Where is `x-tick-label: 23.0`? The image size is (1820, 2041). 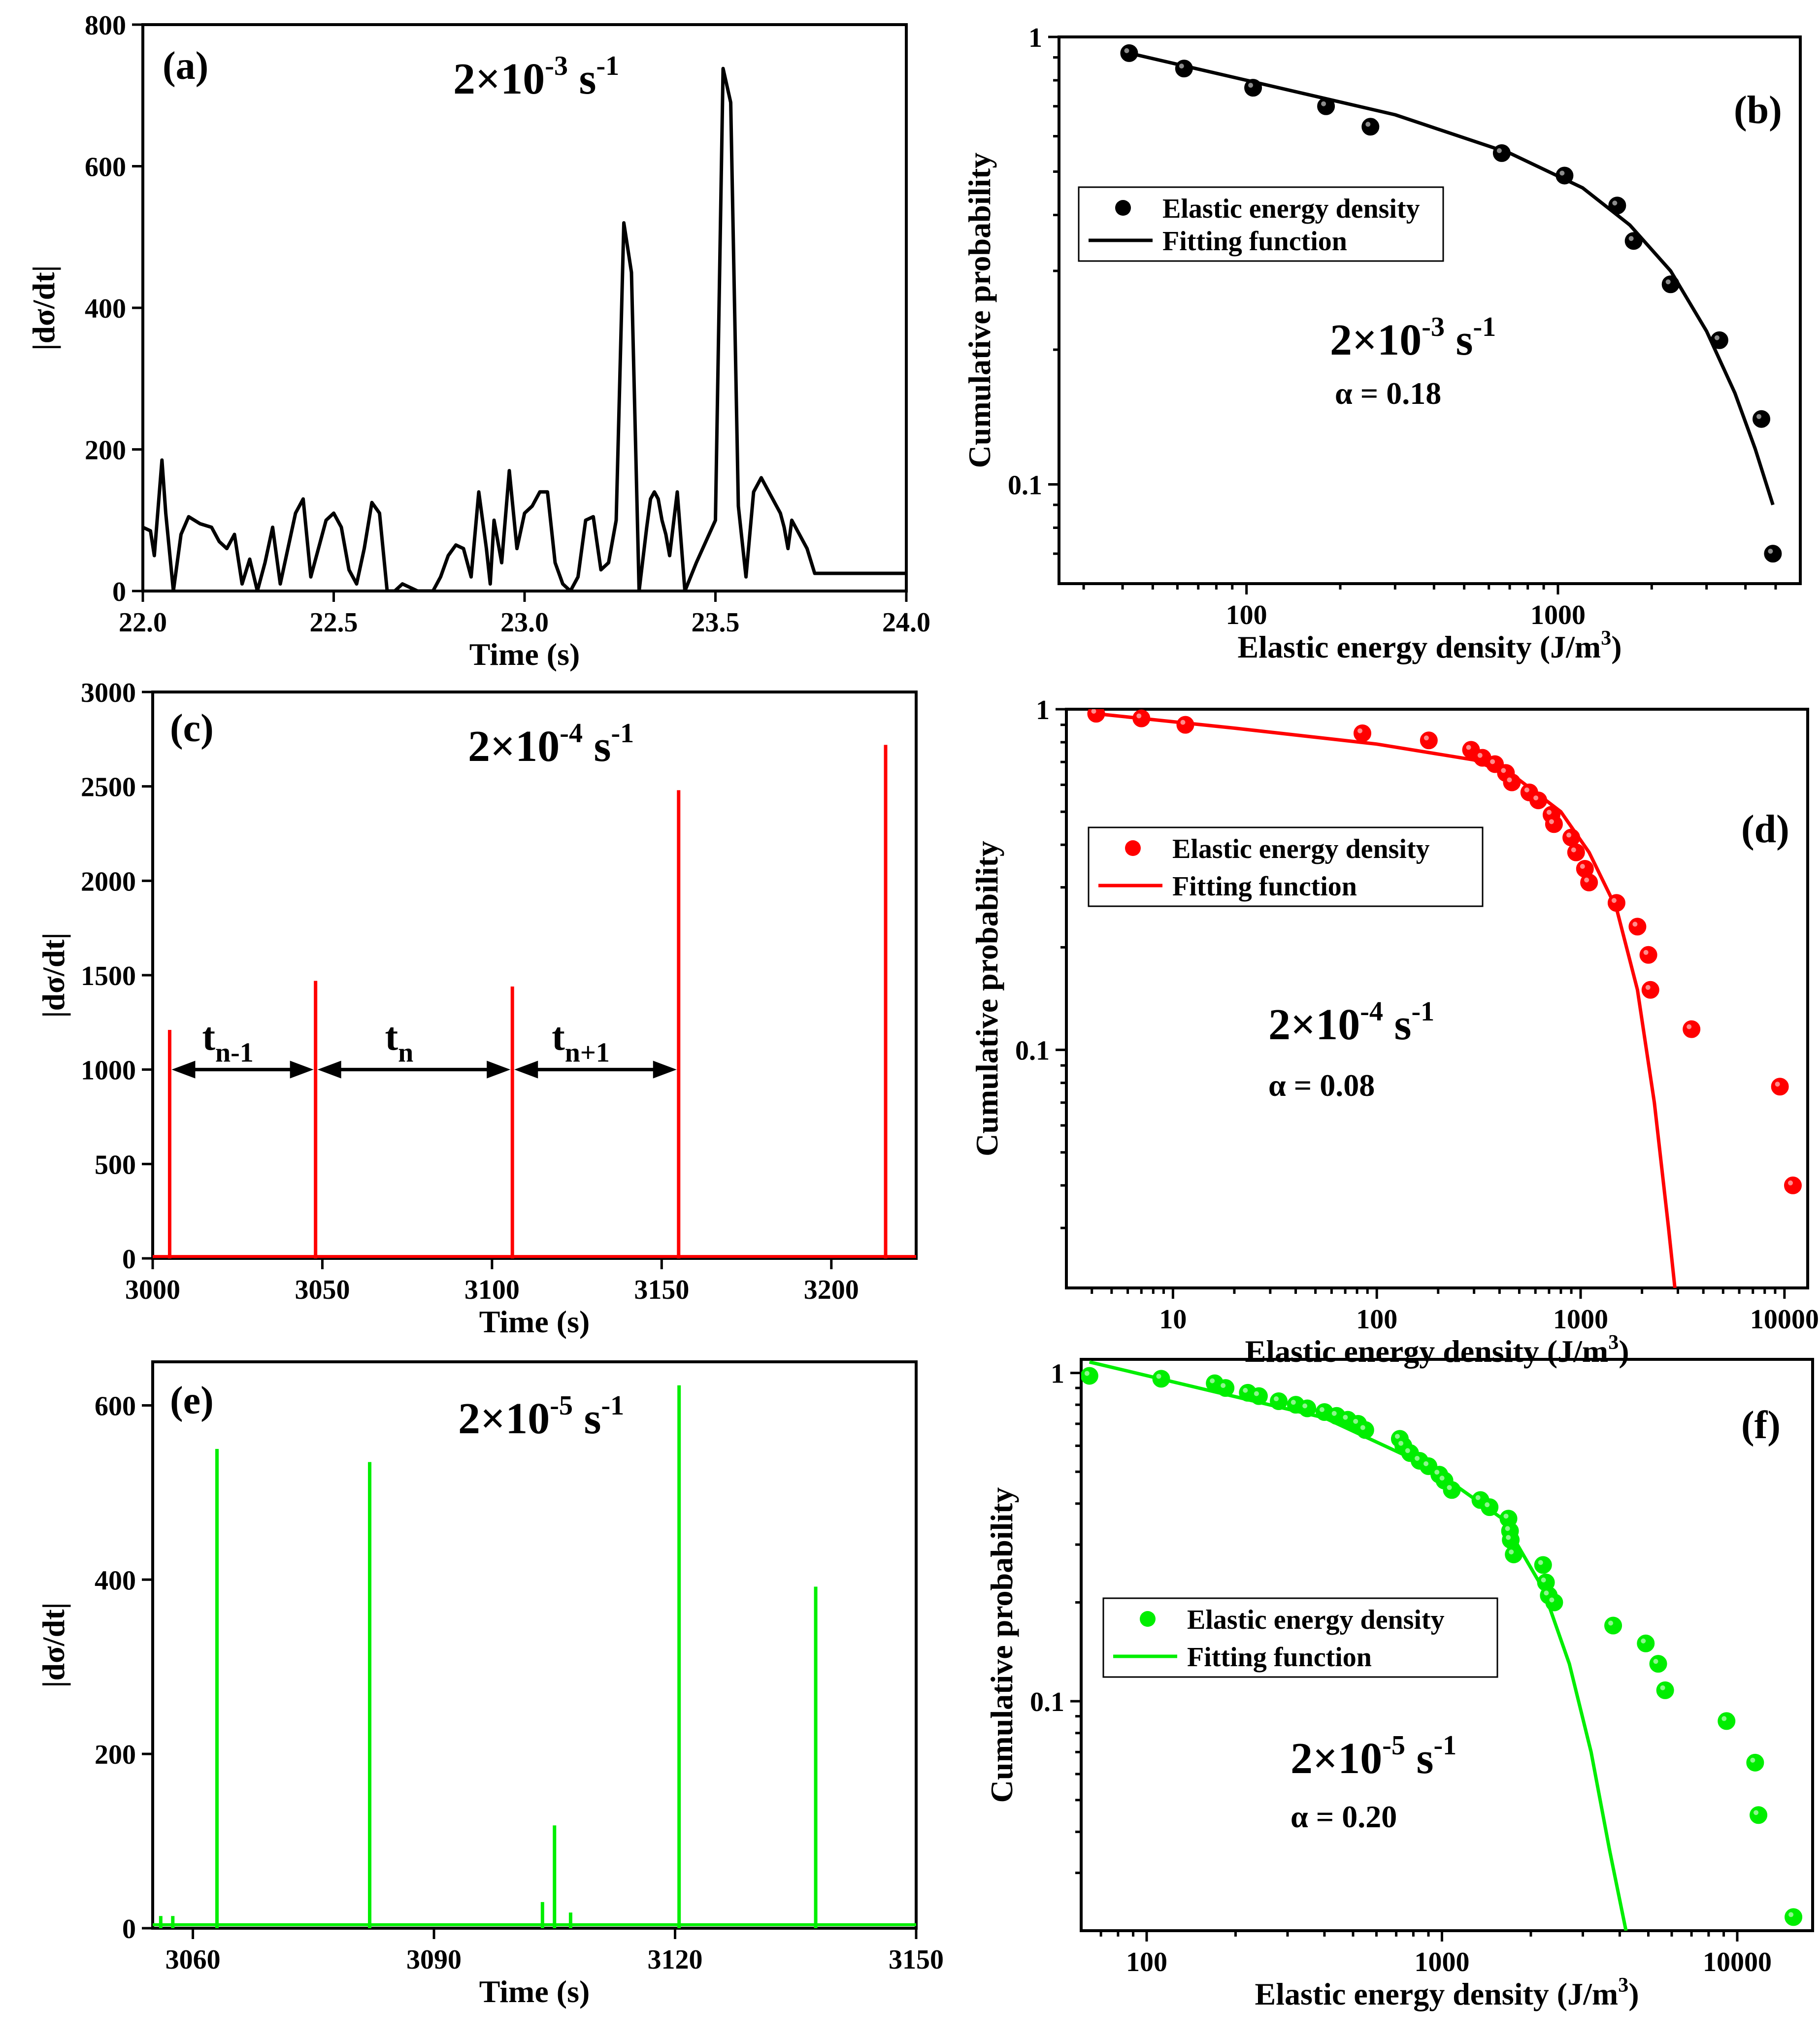 x-tick-label: 23.0 is located at coordinates (524, 622).